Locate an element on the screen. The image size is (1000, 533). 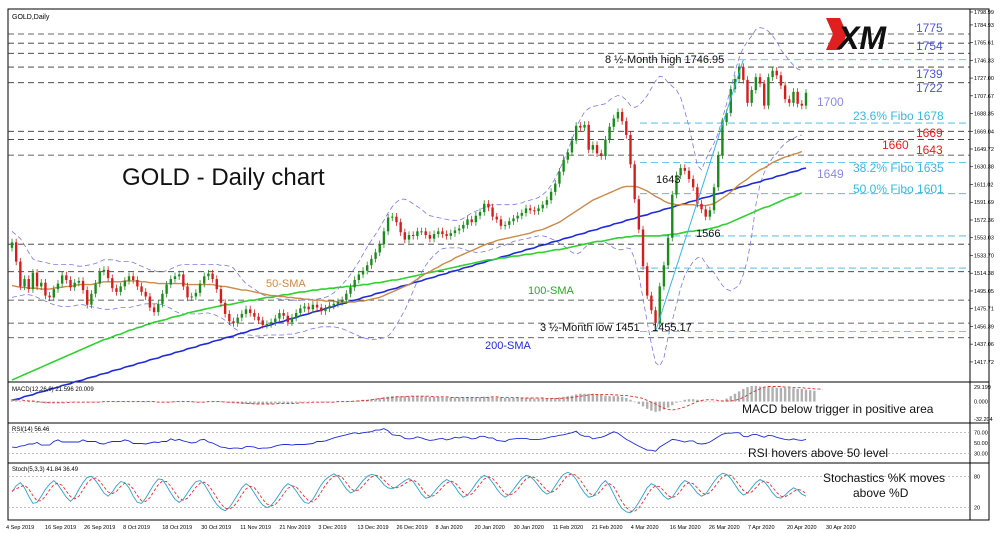
price-tick-label: 1727.00 is located at coordinates (984, 79).